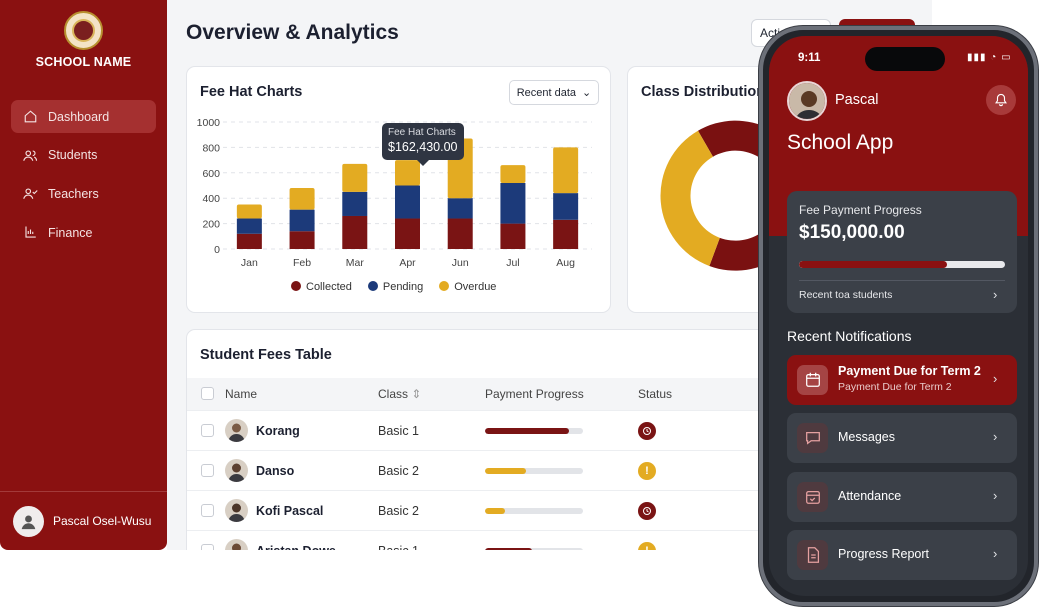 Image resolution: width=1047 pixels, height=614 pixels. What do you see at coordinates (355, 232) in the screenshot?
I see `bar-collected-mar` at bounding box center [355, 232].